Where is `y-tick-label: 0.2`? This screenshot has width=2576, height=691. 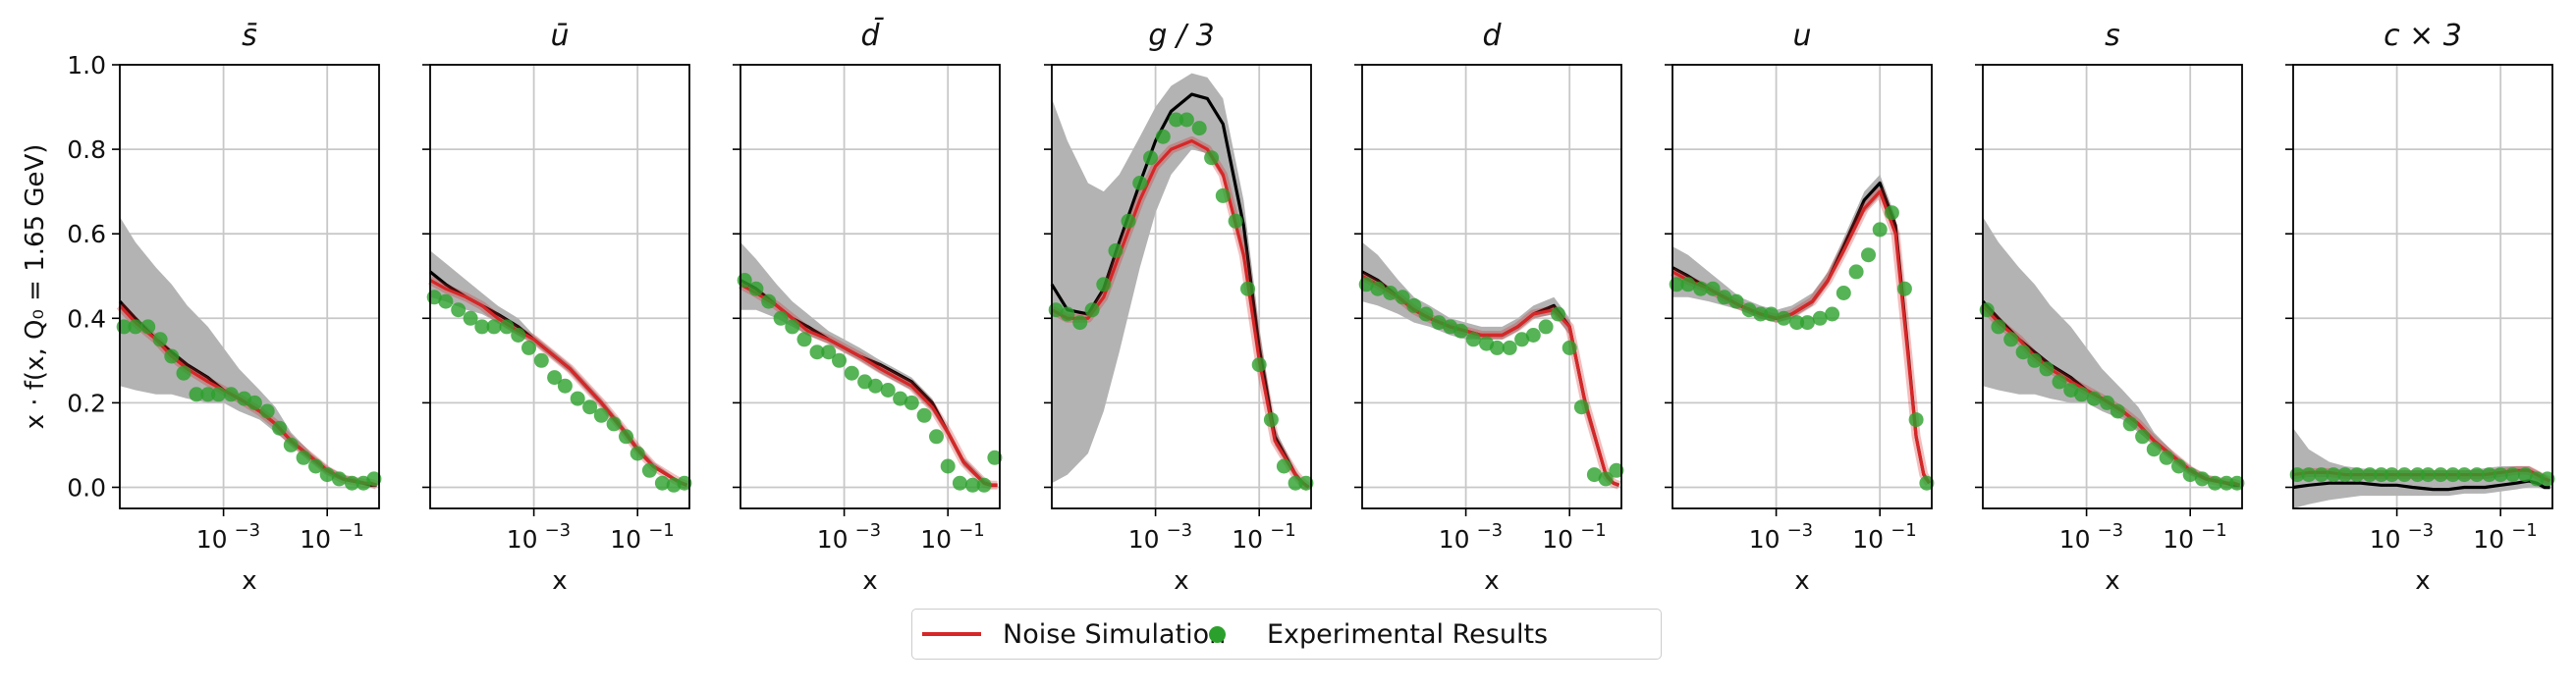
y-tick-label: 0.2 is located at coordinates (86, 403).